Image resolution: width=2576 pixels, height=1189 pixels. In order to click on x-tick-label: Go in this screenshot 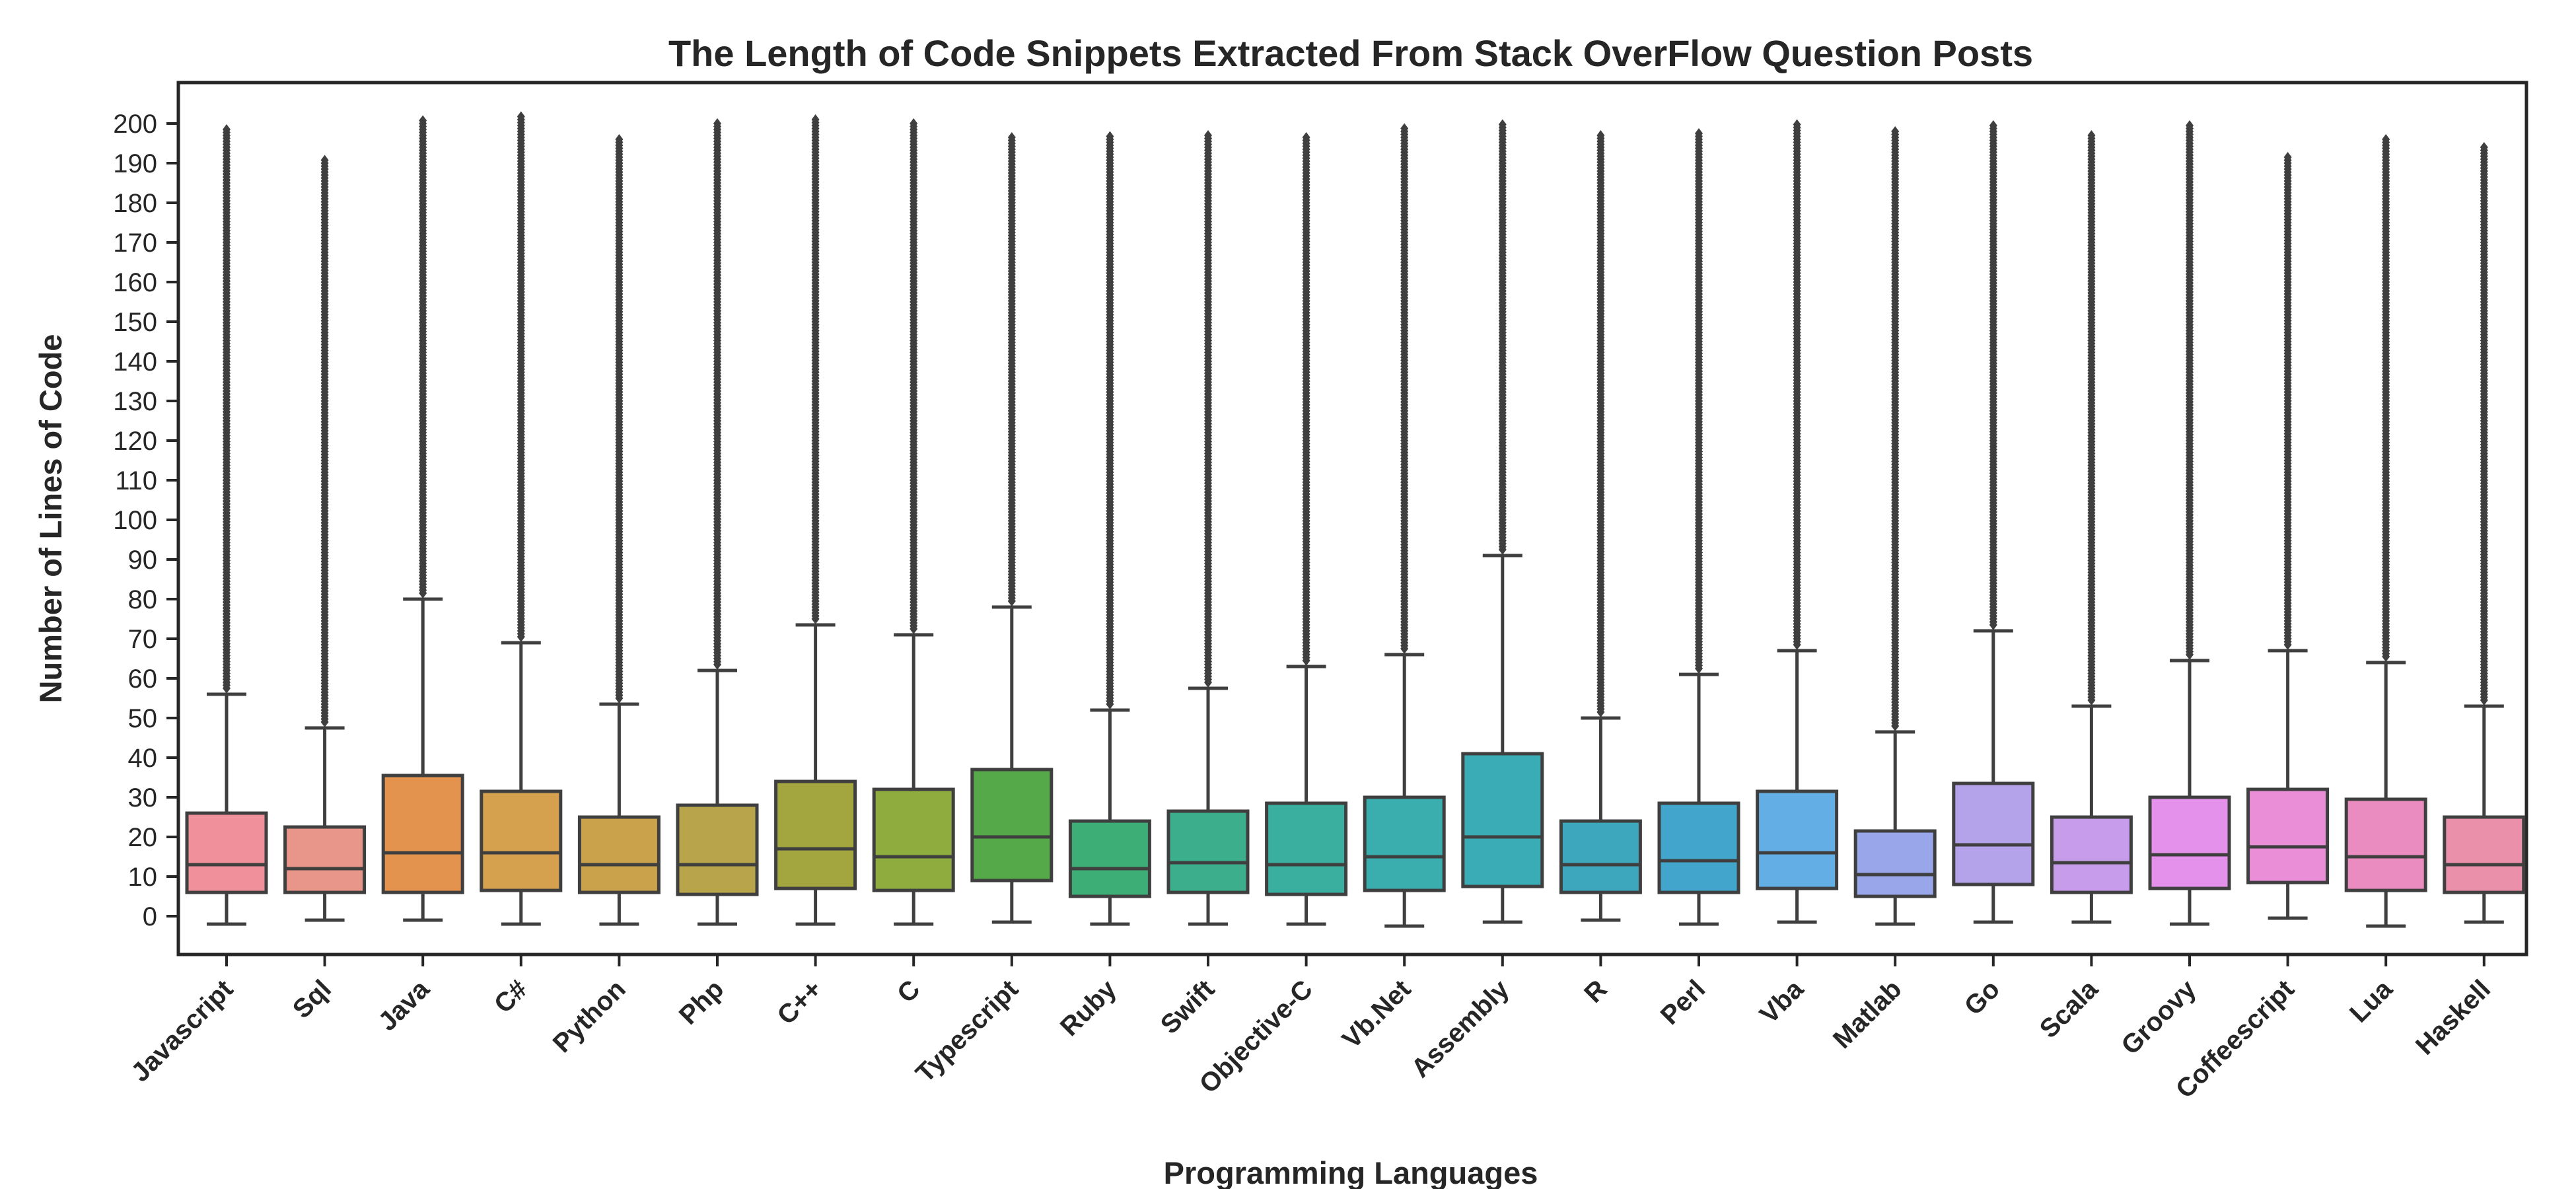, I will do `click(1982, 997)`.